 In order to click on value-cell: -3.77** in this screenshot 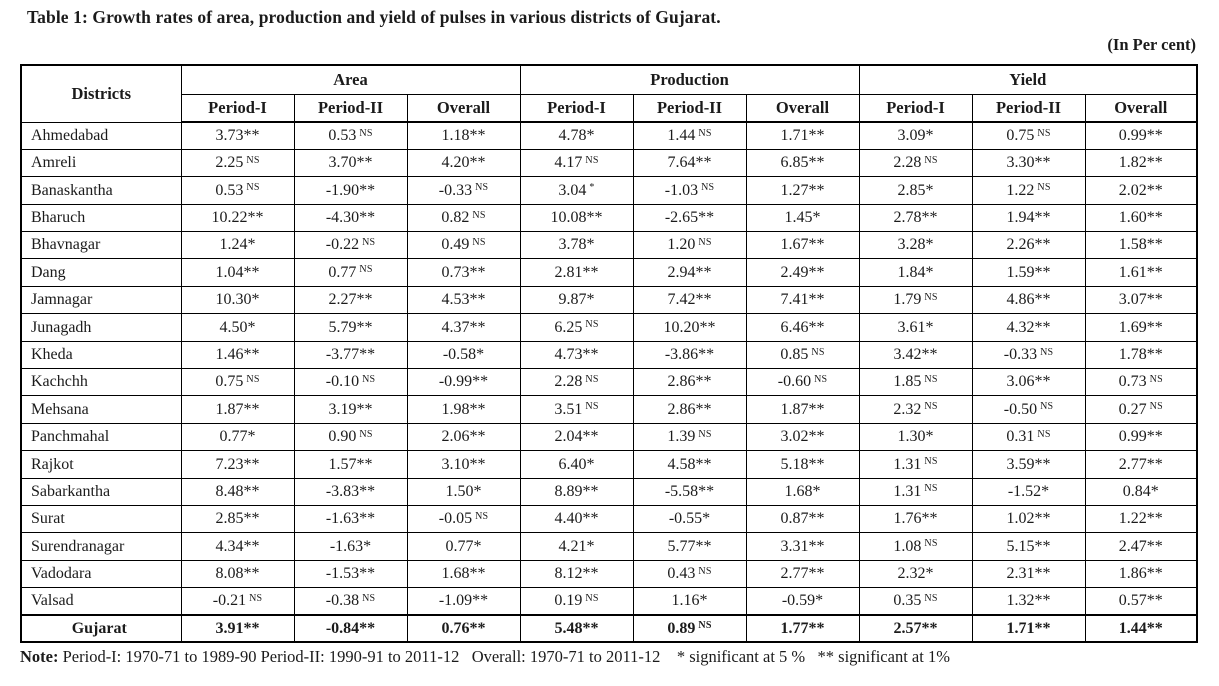, I will do `click(350, 355)`.